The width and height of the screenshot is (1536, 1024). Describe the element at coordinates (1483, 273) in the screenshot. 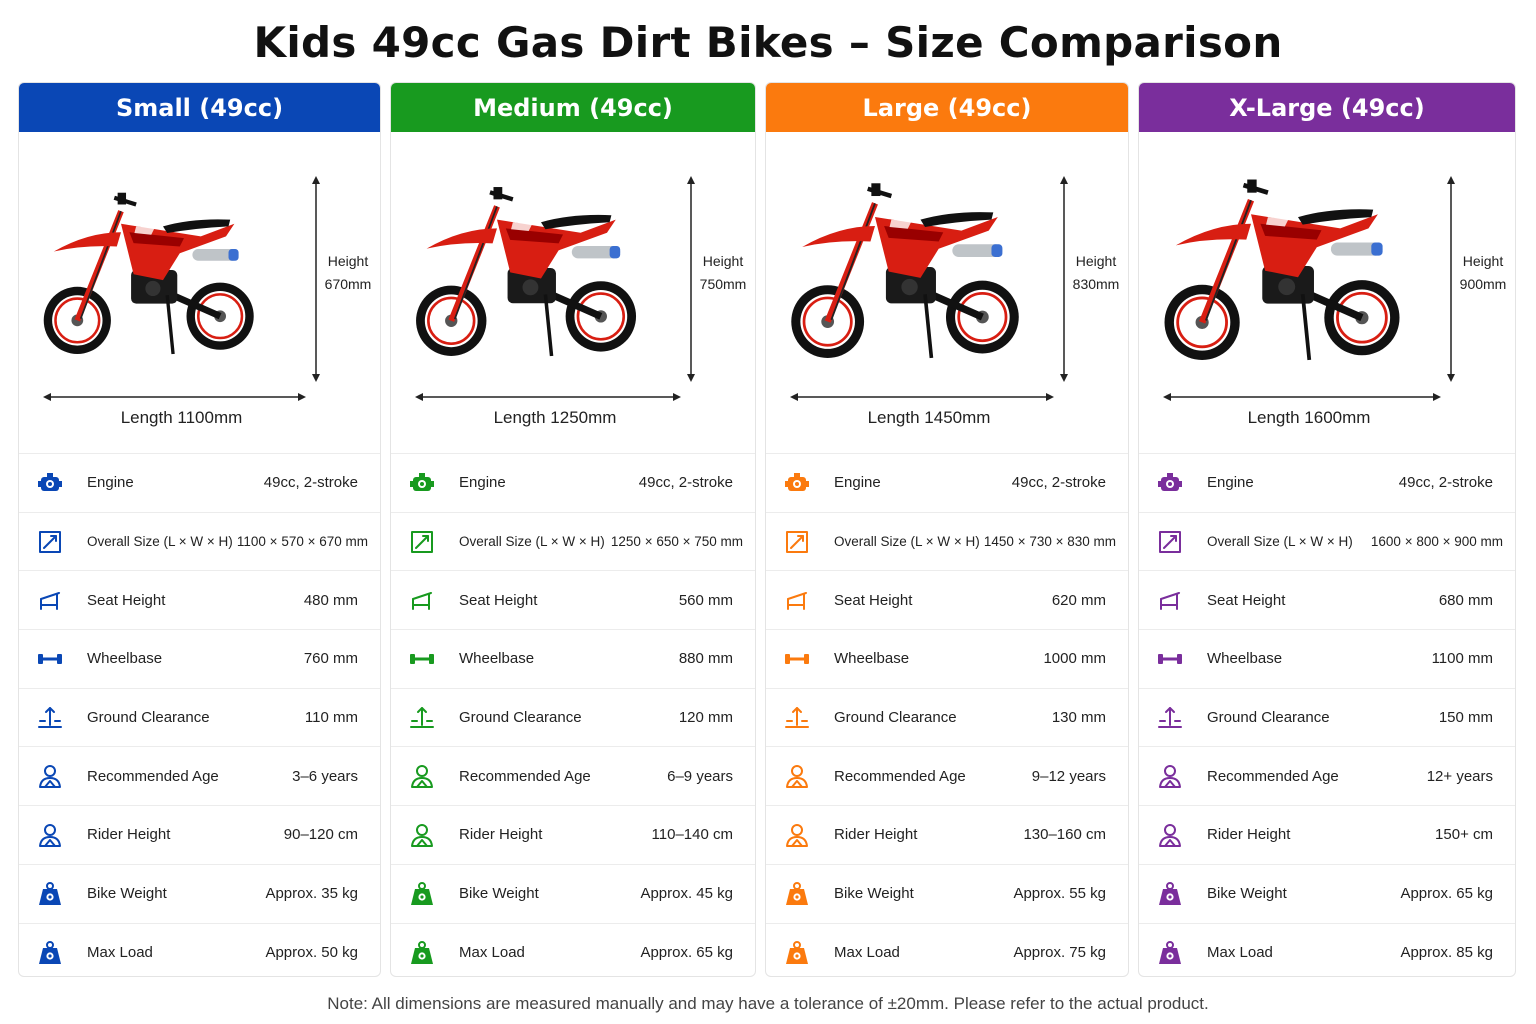

I see `height-label: Height 900mm` at that location.